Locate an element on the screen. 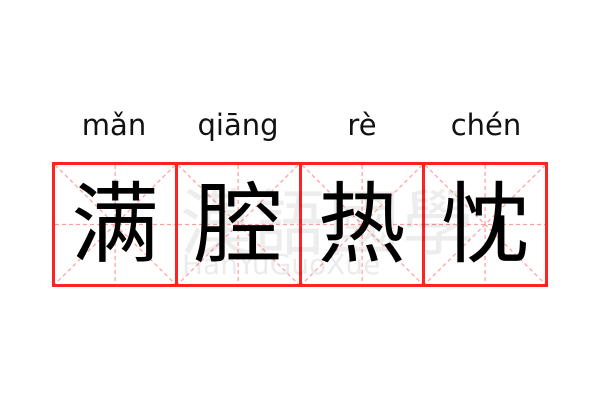 This screenshot has width=600, height=400. pinyin-1: mǎn is located at coordinates (114, 125).